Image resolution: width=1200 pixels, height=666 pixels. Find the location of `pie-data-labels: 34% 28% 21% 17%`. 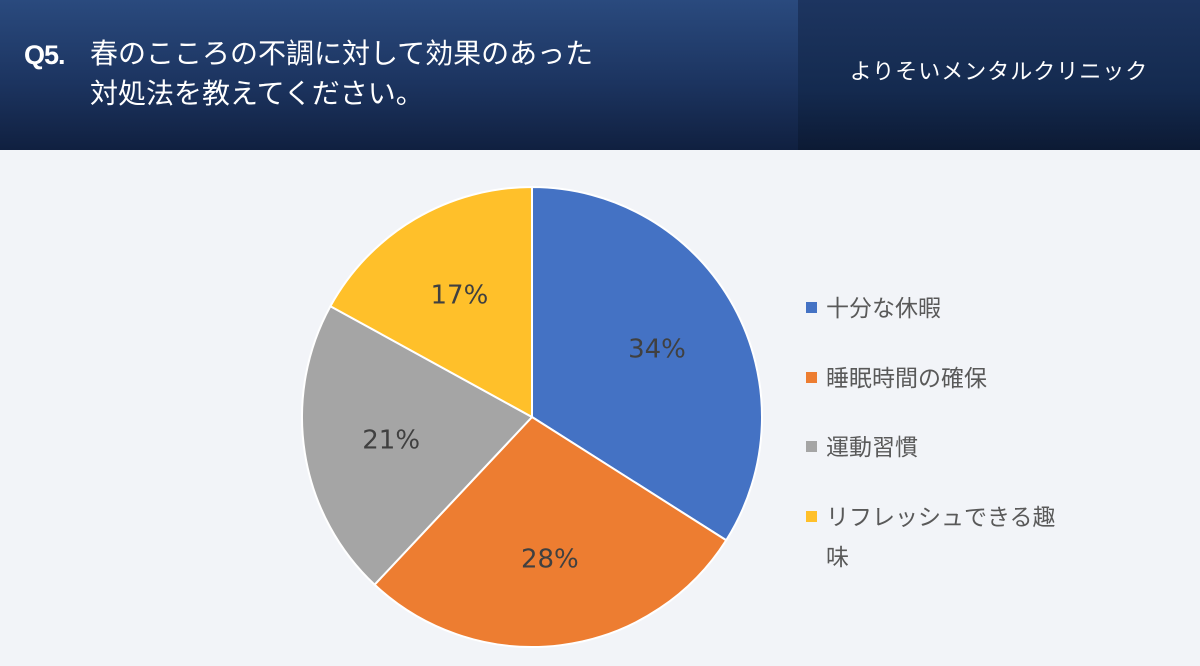

pie-data-labels: 34% 28% 21% 17% is located at coordinates (524, 427).